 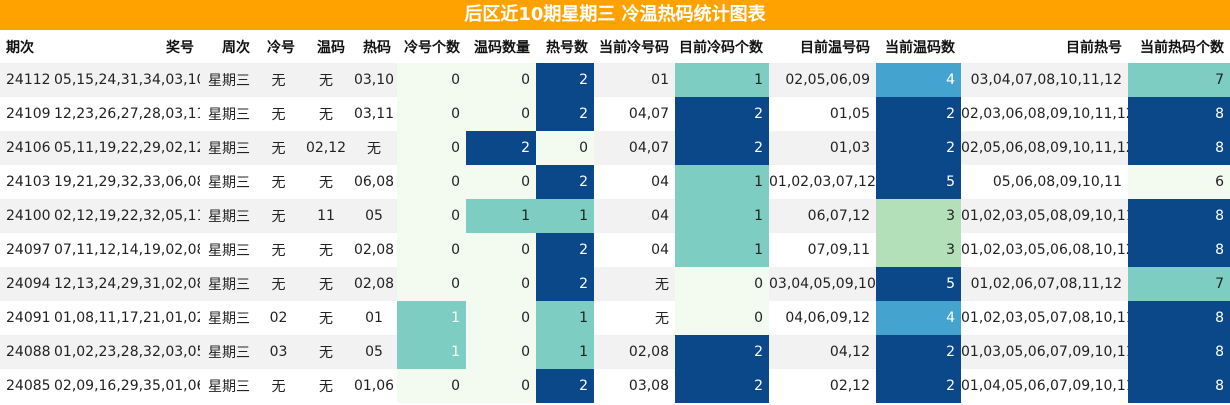 I want to click on table-cell: 01,05, so click(x=822, y=114).